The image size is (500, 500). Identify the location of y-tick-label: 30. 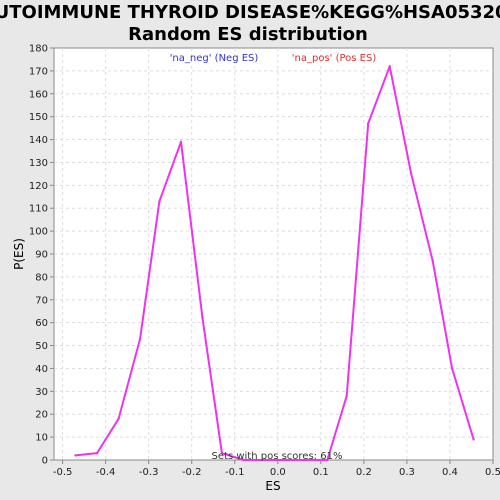
(41, 392).